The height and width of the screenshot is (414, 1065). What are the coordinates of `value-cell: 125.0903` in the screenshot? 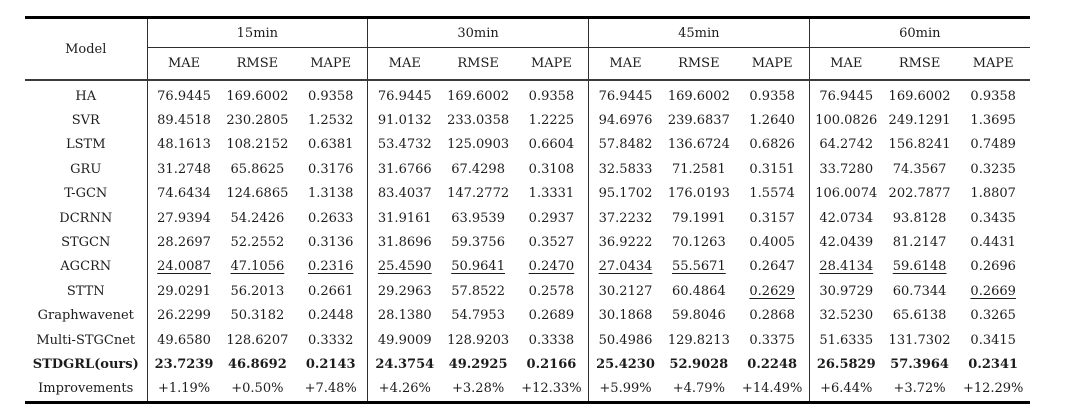 It's located at (478, 145).